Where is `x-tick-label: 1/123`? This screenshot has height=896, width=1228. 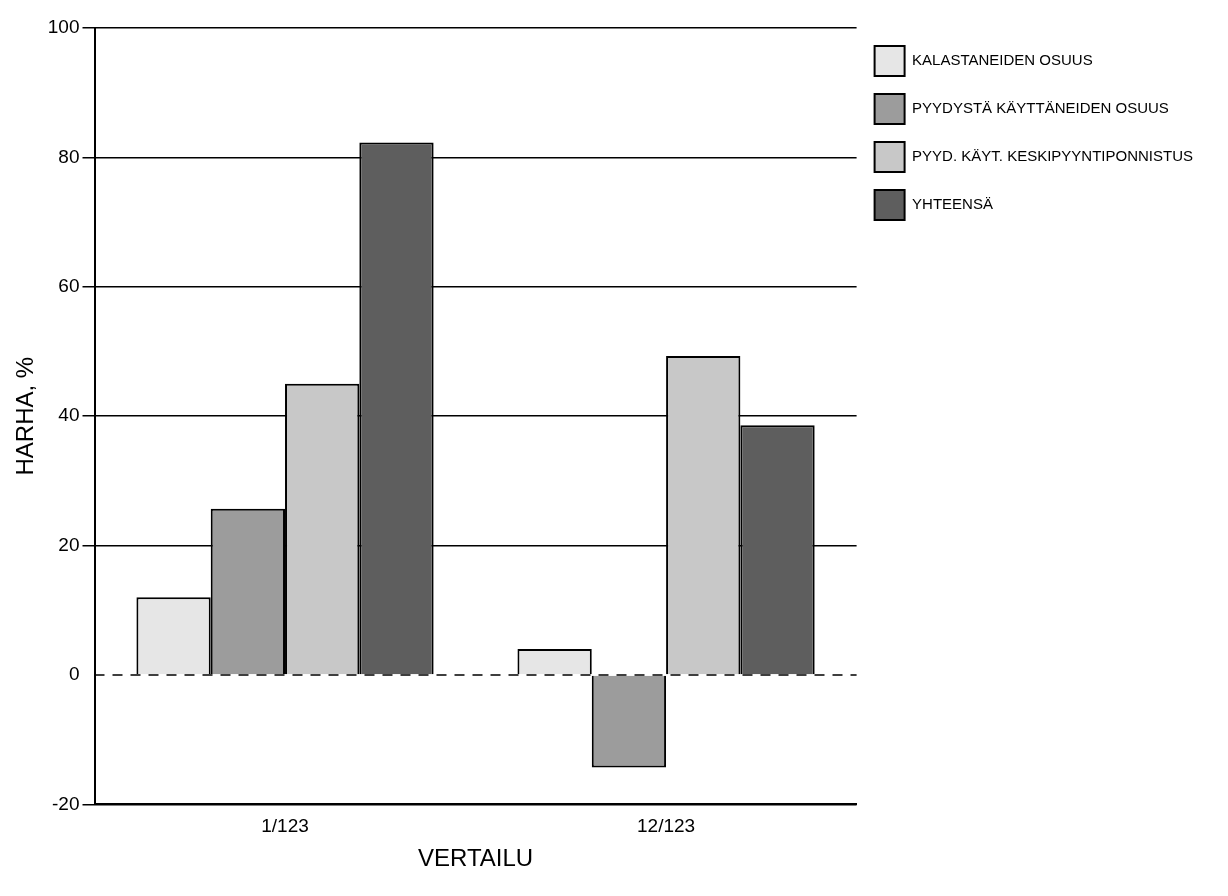 x-tick-label: 1/123 is located at coordinates (285, 826).